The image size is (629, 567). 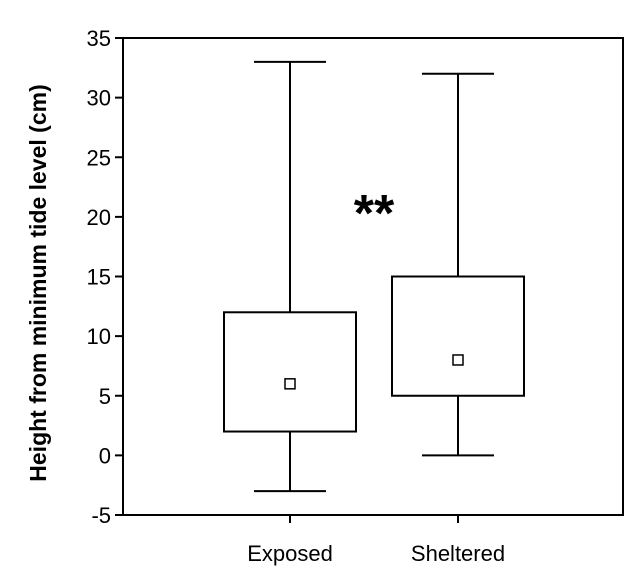 I want to click on y-tick-label: 15, so click(x=99, y=277).